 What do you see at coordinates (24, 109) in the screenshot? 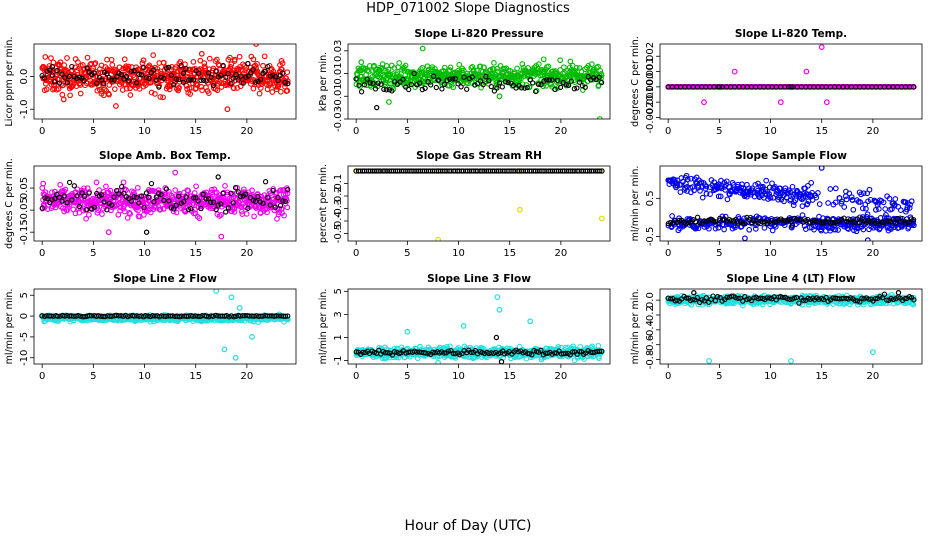
I see `y-tick-label: -1.0` at bounding box center [24, 109].